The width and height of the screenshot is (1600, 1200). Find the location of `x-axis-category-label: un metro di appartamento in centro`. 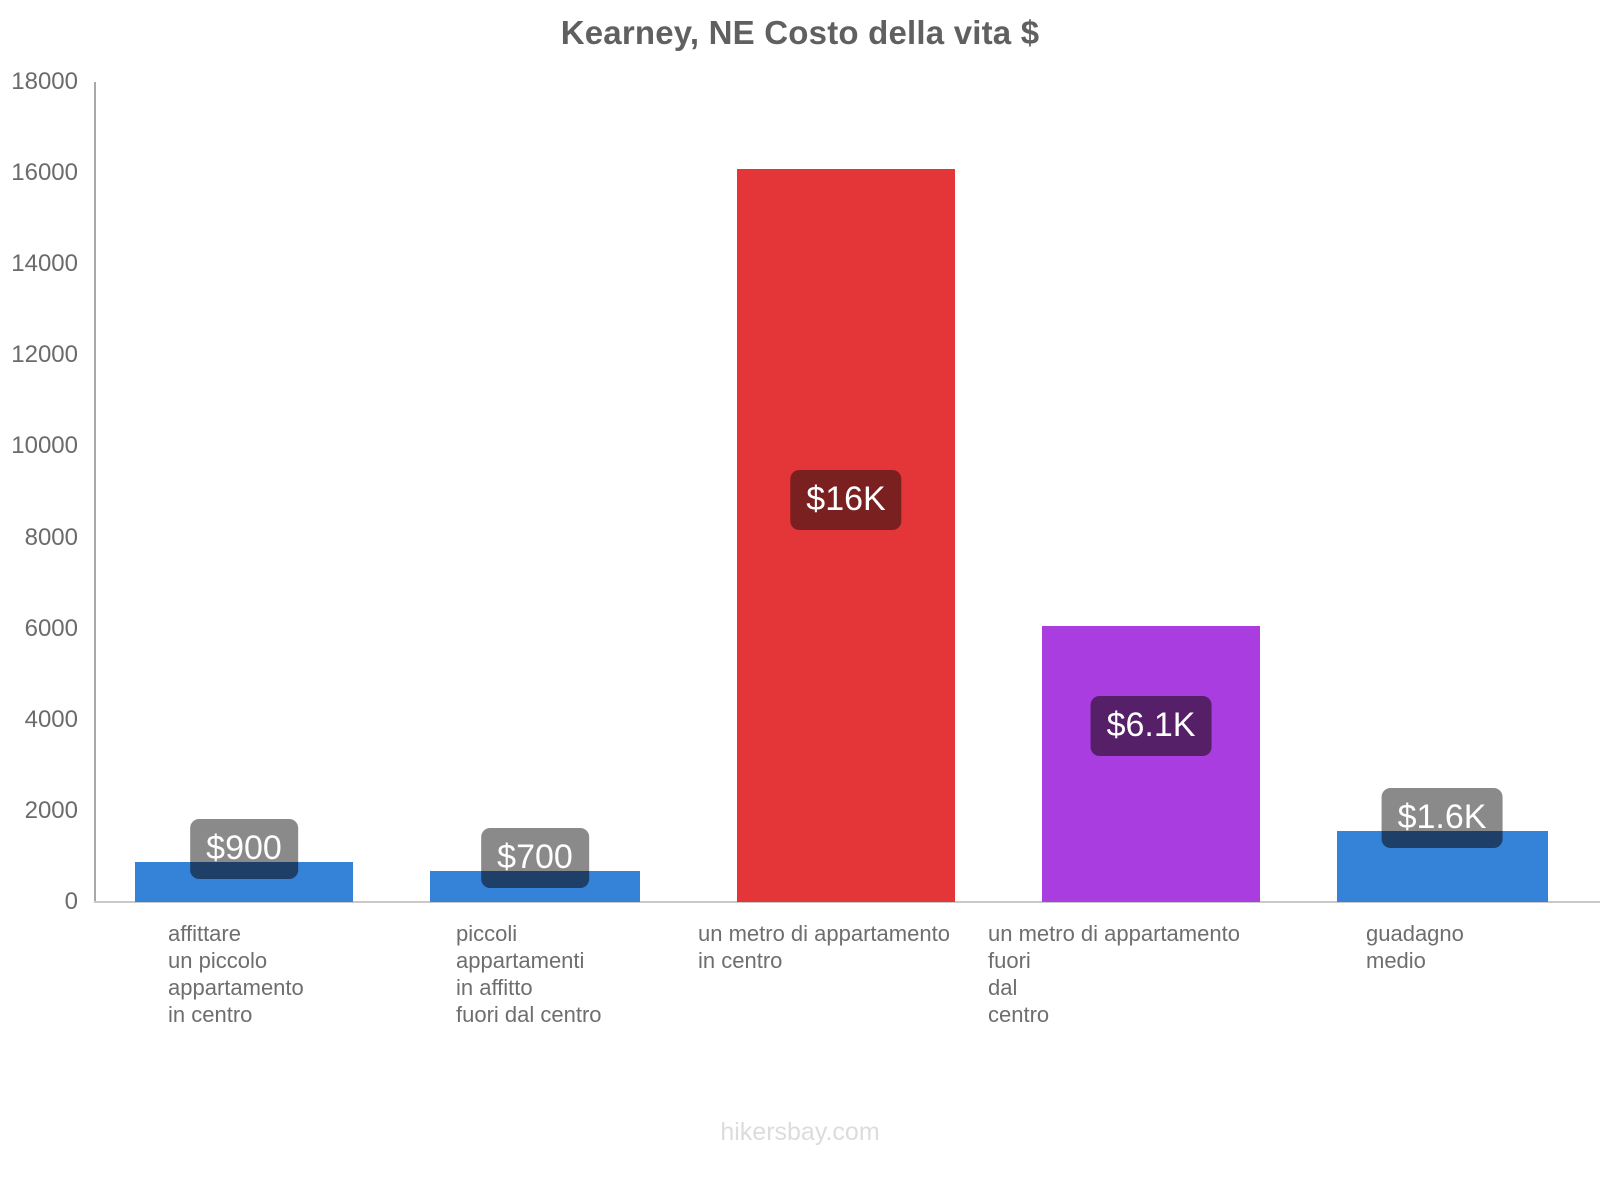

x-axis-category-label: un metro di appartamento in centro is located at coordinates (824, 947).